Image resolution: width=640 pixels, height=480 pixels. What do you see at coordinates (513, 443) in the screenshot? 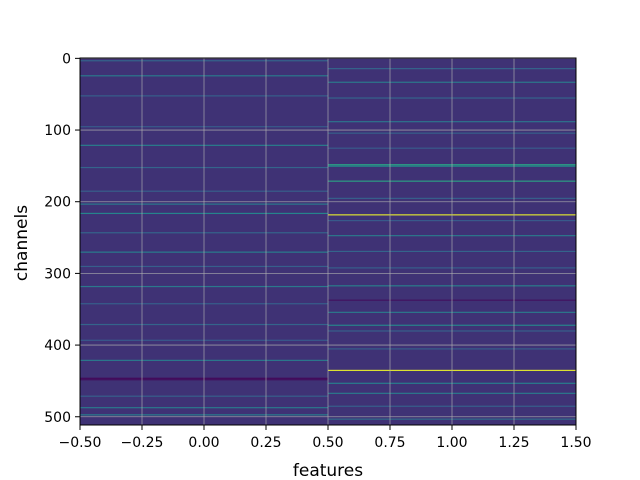
I see `x-tick-label: 1.25` at bounding box center [513, 443].